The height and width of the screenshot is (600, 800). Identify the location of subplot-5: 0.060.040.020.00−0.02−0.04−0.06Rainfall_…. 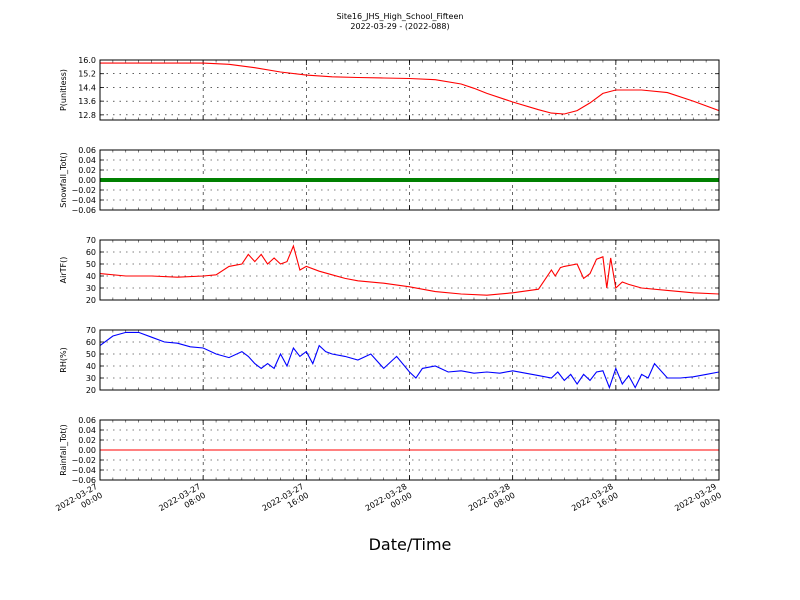
(389, 450).